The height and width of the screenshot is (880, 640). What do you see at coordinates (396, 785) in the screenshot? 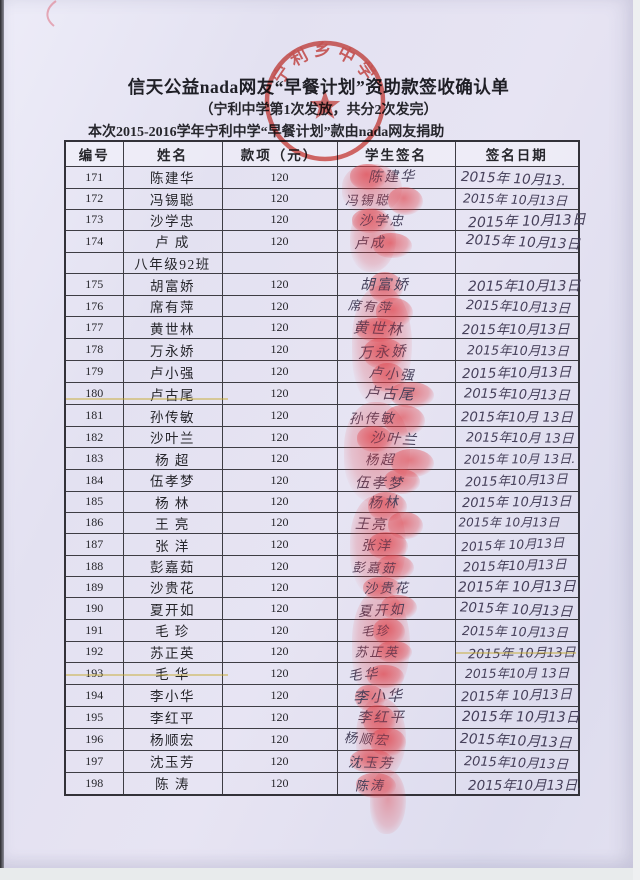
I see `cell-signature: 陈涛` at bounding box center [396, 785].